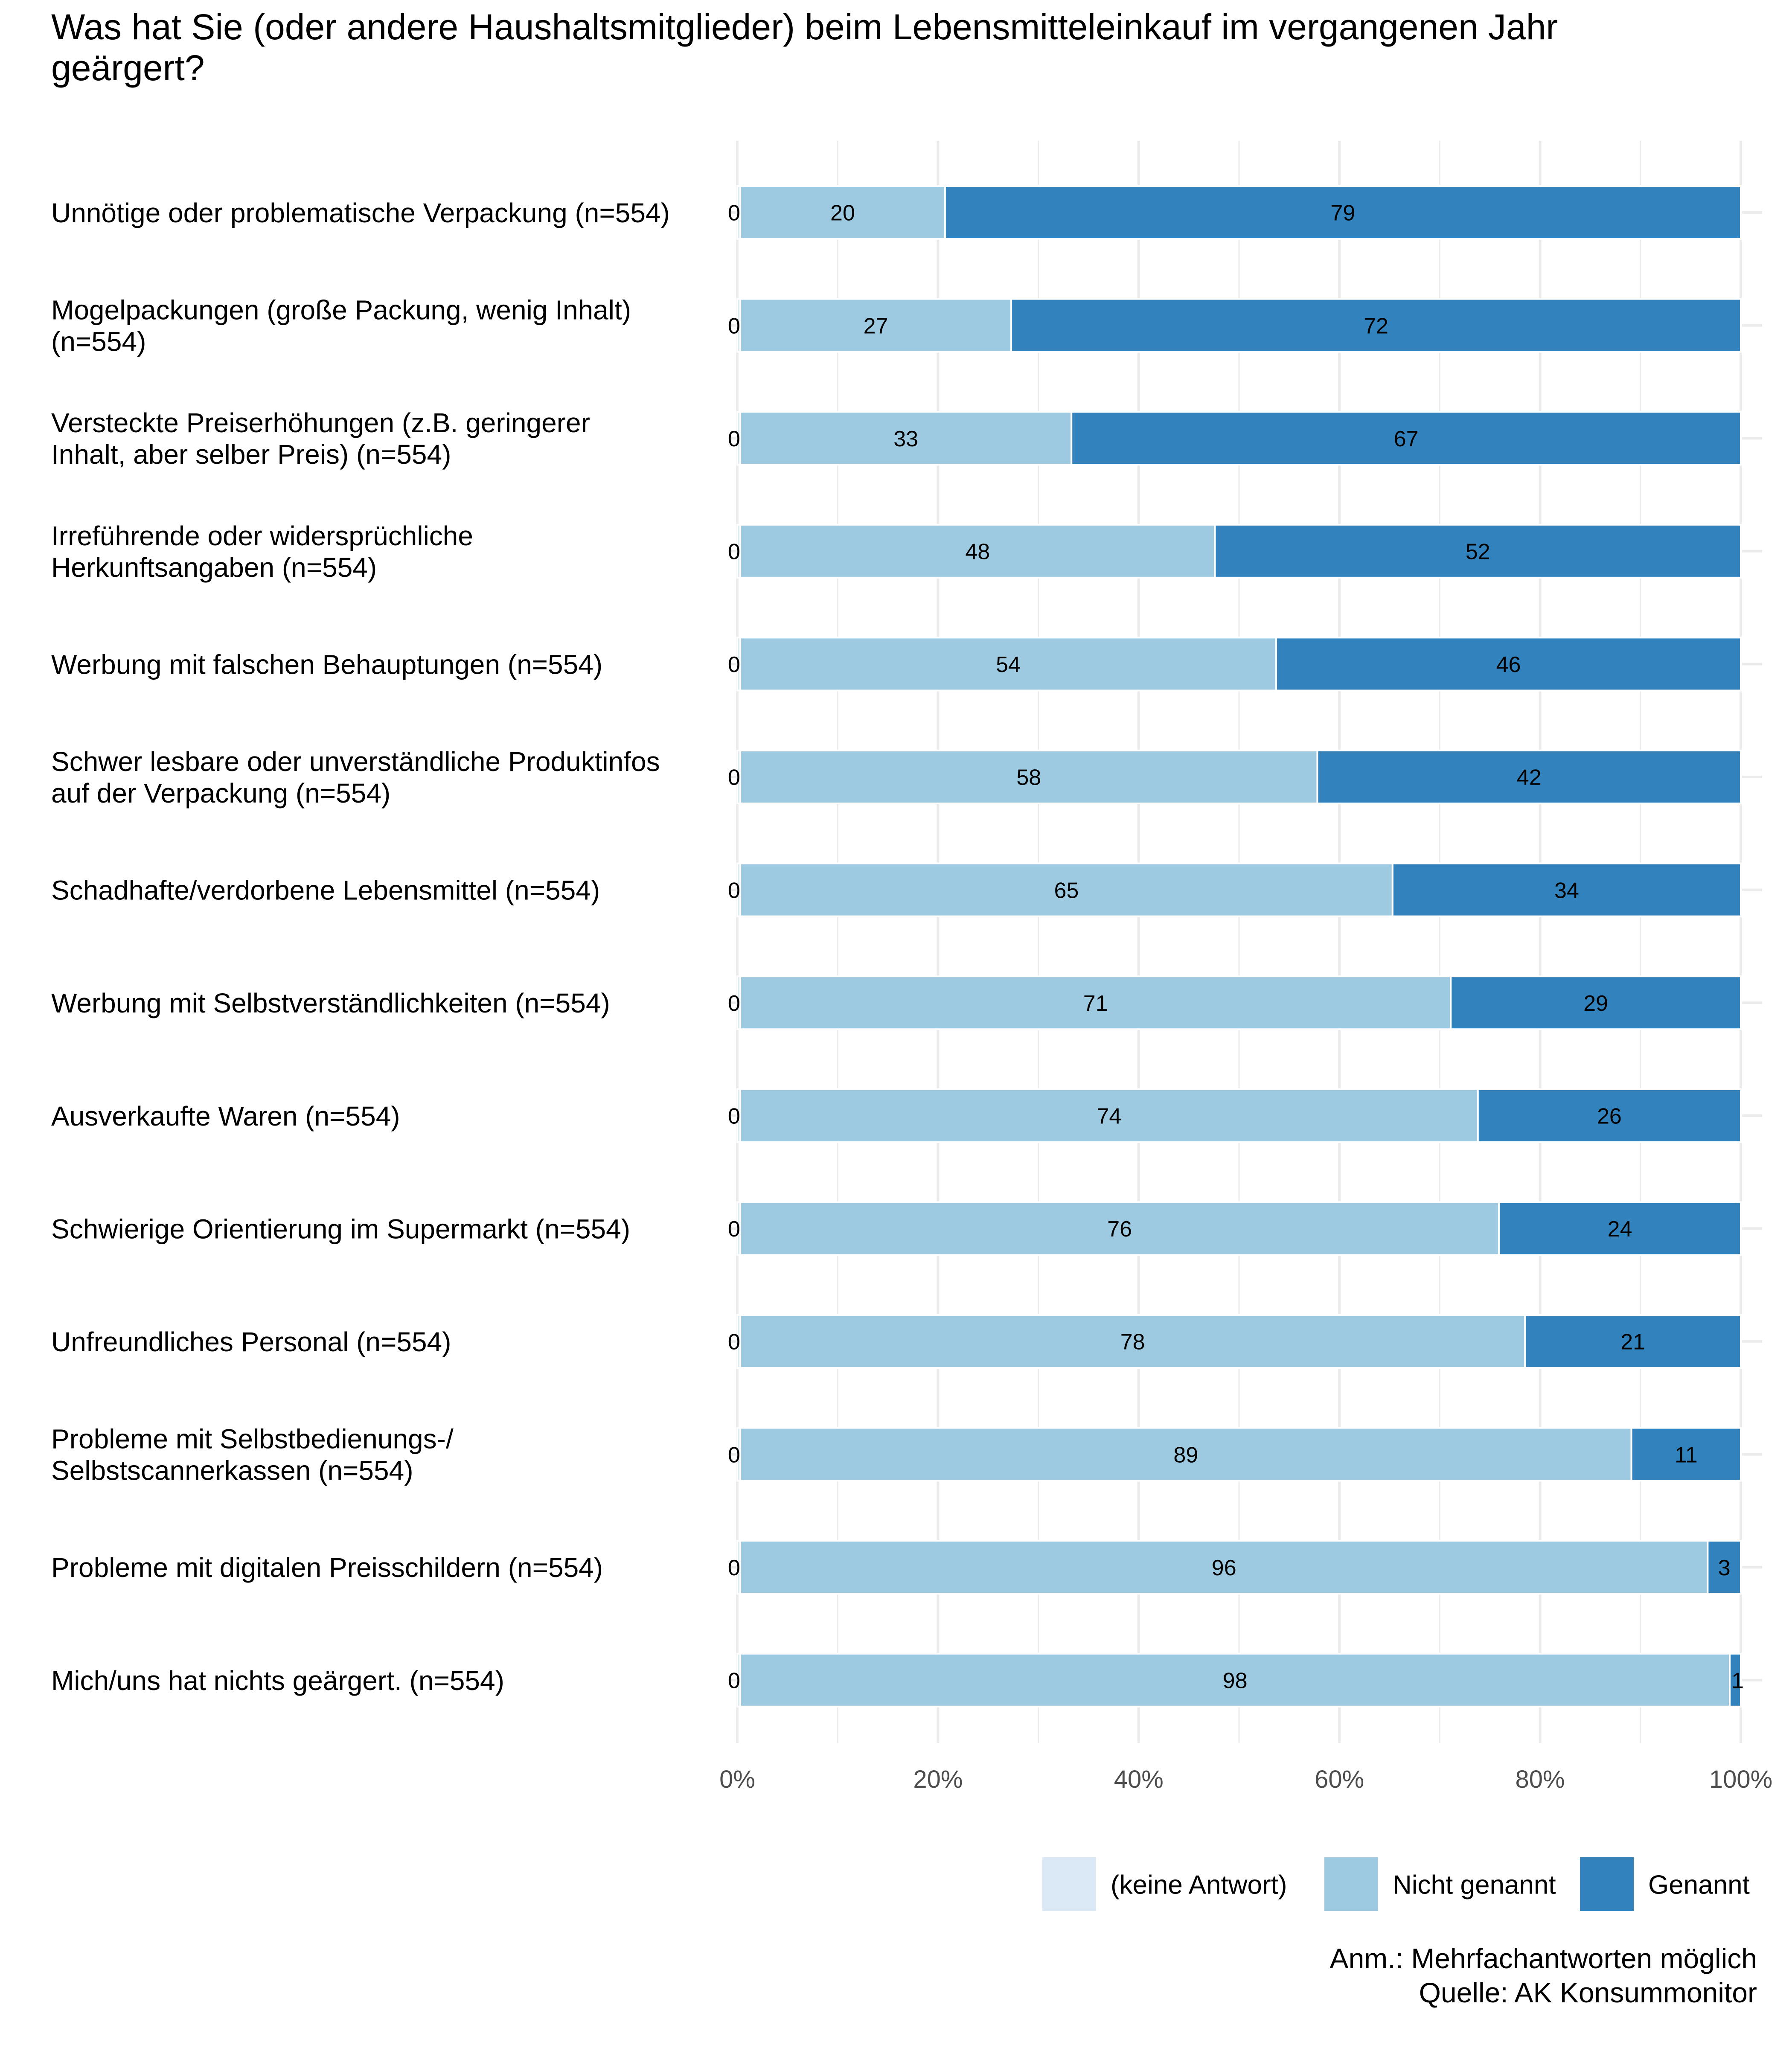 The height and width of the screenshot is (2048, 1792). What do you see at coordinates (1245, 1780) in the screenshot?
I see `x-axis-tick-labels: 0% 20% 40% 60% 80% 100%` at bounding box center [1245, 1780].